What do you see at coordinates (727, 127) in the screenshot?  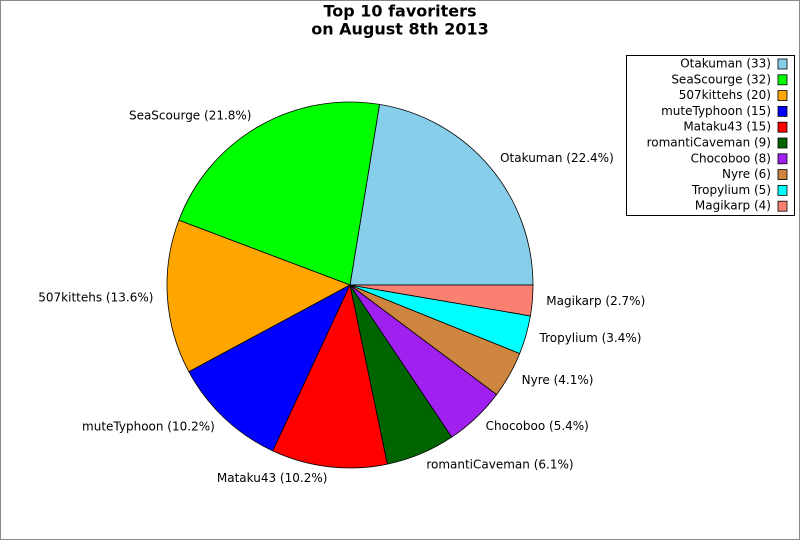 I see `legend-label: Mataku43 (15)` at bounding box center [727, 127].